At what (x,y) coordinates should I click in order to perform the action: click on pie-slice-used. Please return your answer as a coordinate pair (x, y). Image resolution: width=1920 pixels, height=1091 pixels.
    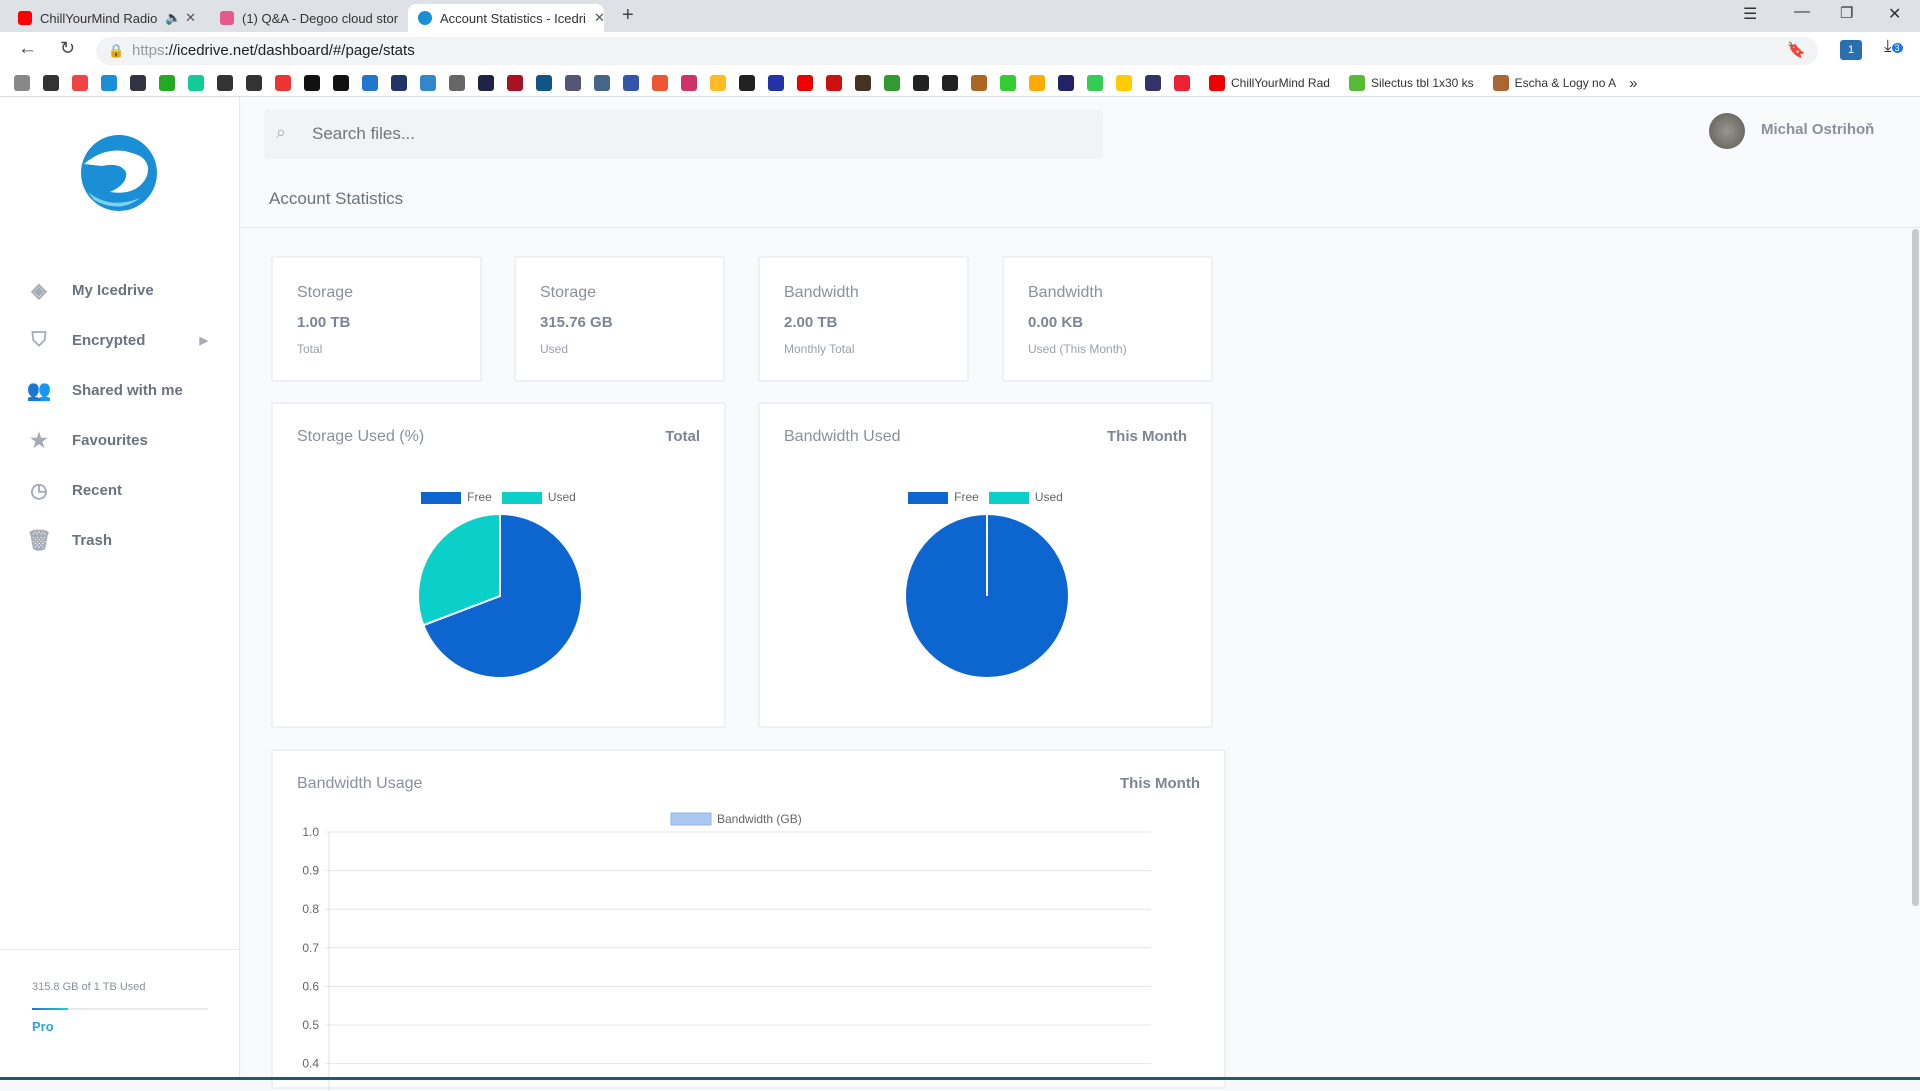
    Looking at the image, I should click on (459, 569).